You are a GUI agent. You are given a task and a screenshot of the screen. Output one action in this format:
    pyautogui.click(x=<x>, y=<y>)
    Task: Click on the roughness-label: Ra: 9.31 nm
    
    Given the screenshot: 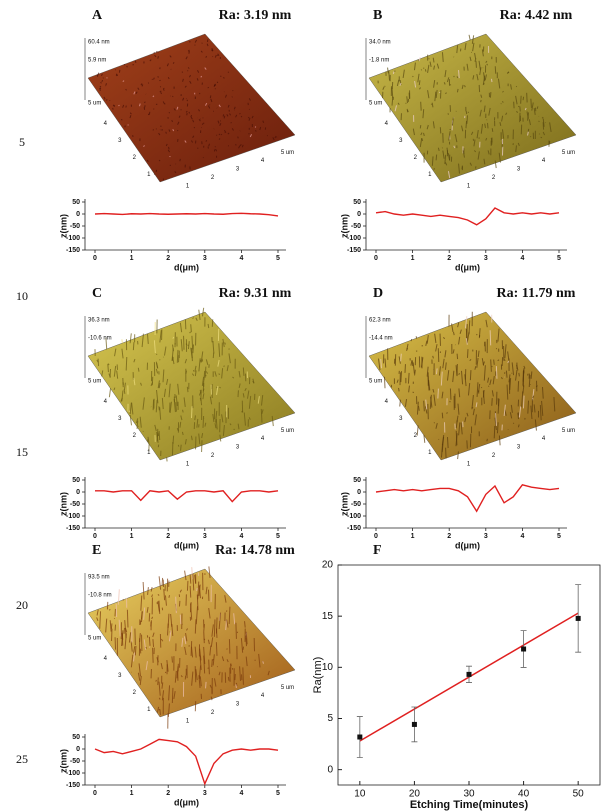 What is the action you would take?
    pyautogui.click(x=255, y=293)
    